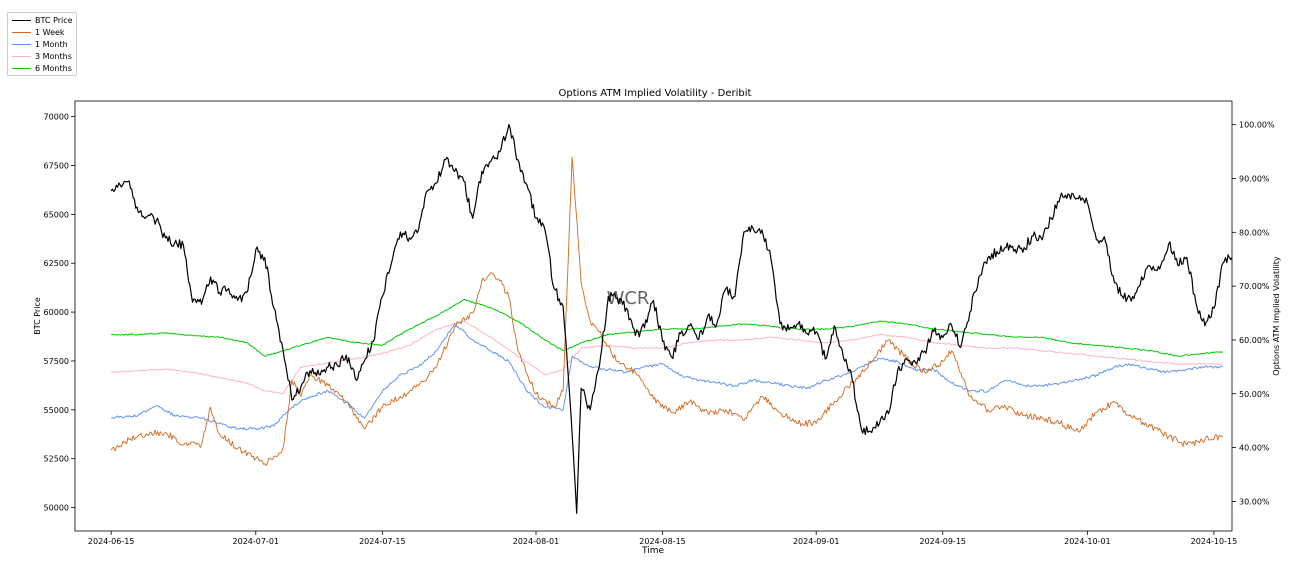  I want to click on legend-item: 3 Months, so click(42, 57).